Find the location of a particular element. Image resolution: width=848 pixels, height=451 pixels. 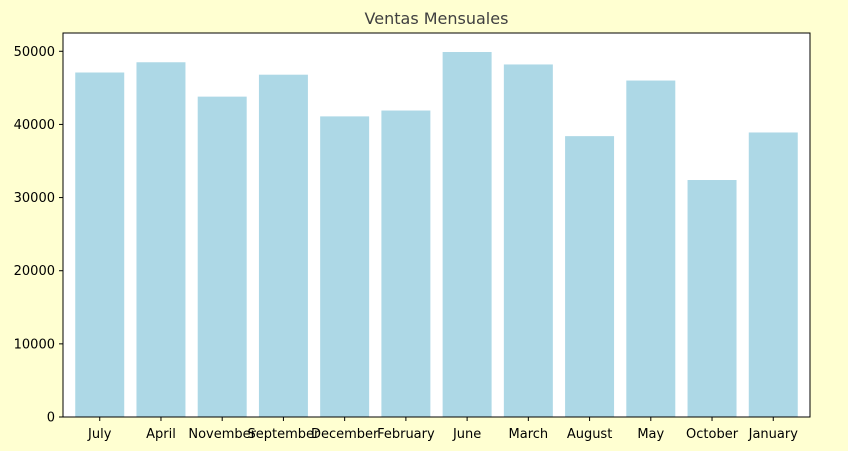

x-tick-label: July is located at coordinates (99, 434).